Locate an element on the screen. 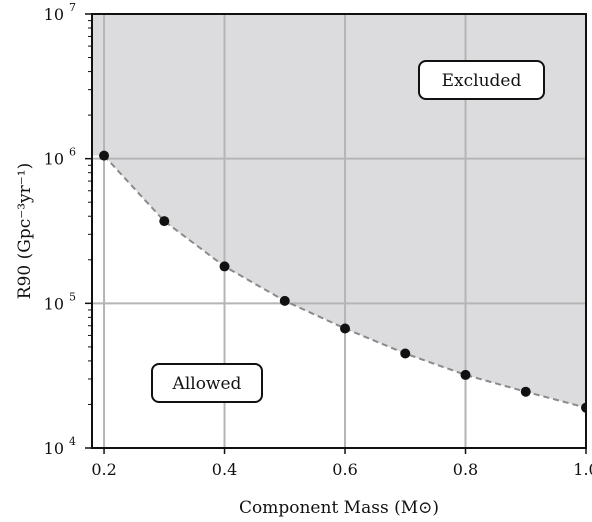  allowed-label-box: Allowed is located at coordinates (207, 383).